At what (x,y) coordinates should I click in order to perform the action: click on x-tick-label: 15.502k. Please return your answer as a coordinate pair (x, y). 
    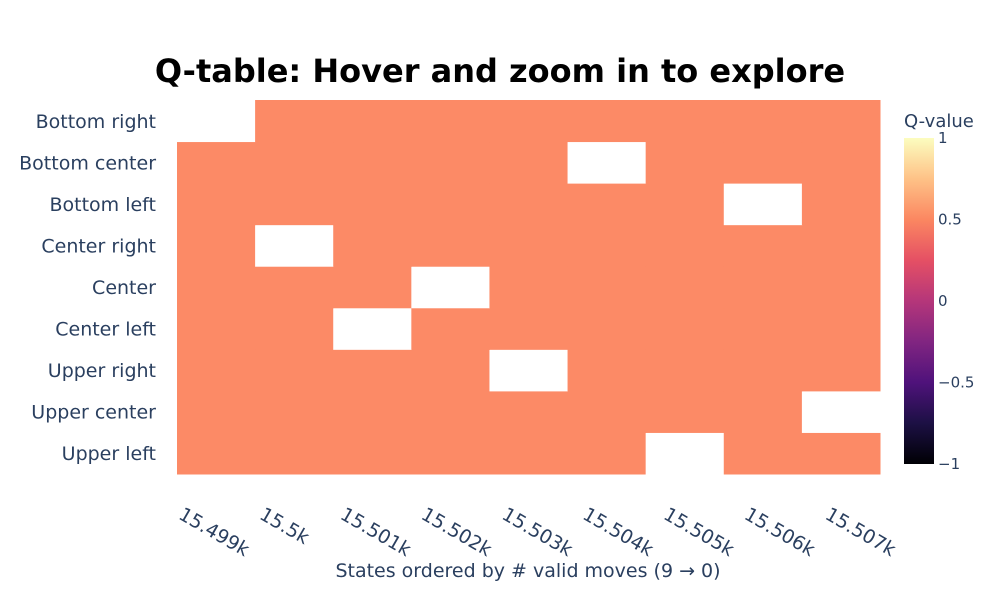
    Looking at the image, I should click on (456, 532).